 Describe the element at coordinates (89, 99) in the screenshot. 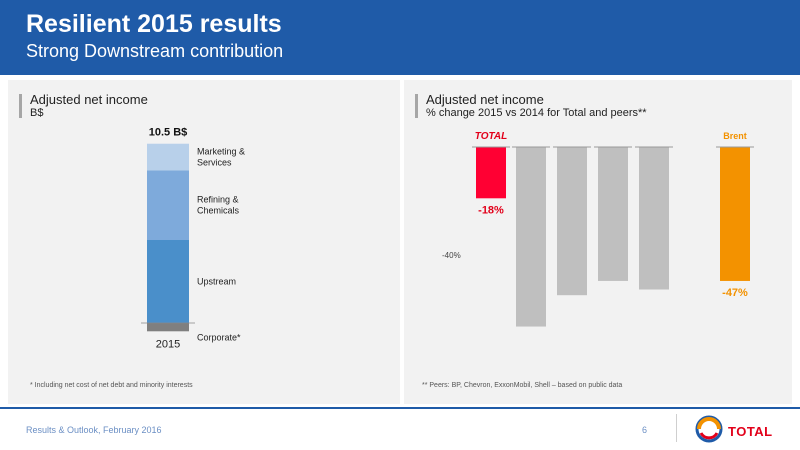

I see `left-panel-title: Adjusted net income` at that location.